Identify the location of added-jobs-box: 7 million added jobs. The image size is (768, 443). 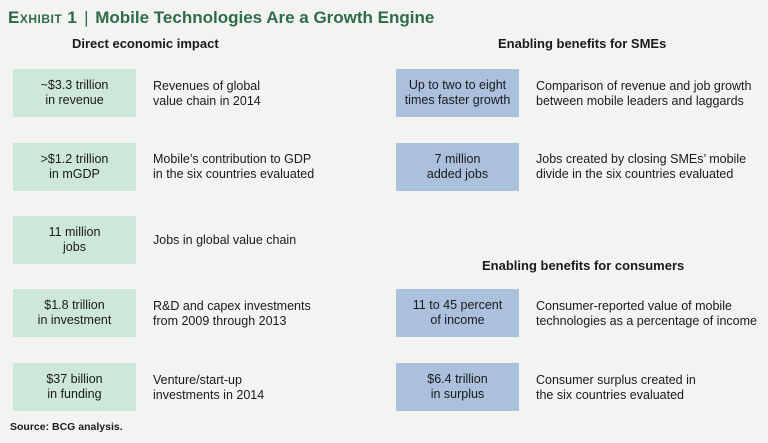
(457, 167).